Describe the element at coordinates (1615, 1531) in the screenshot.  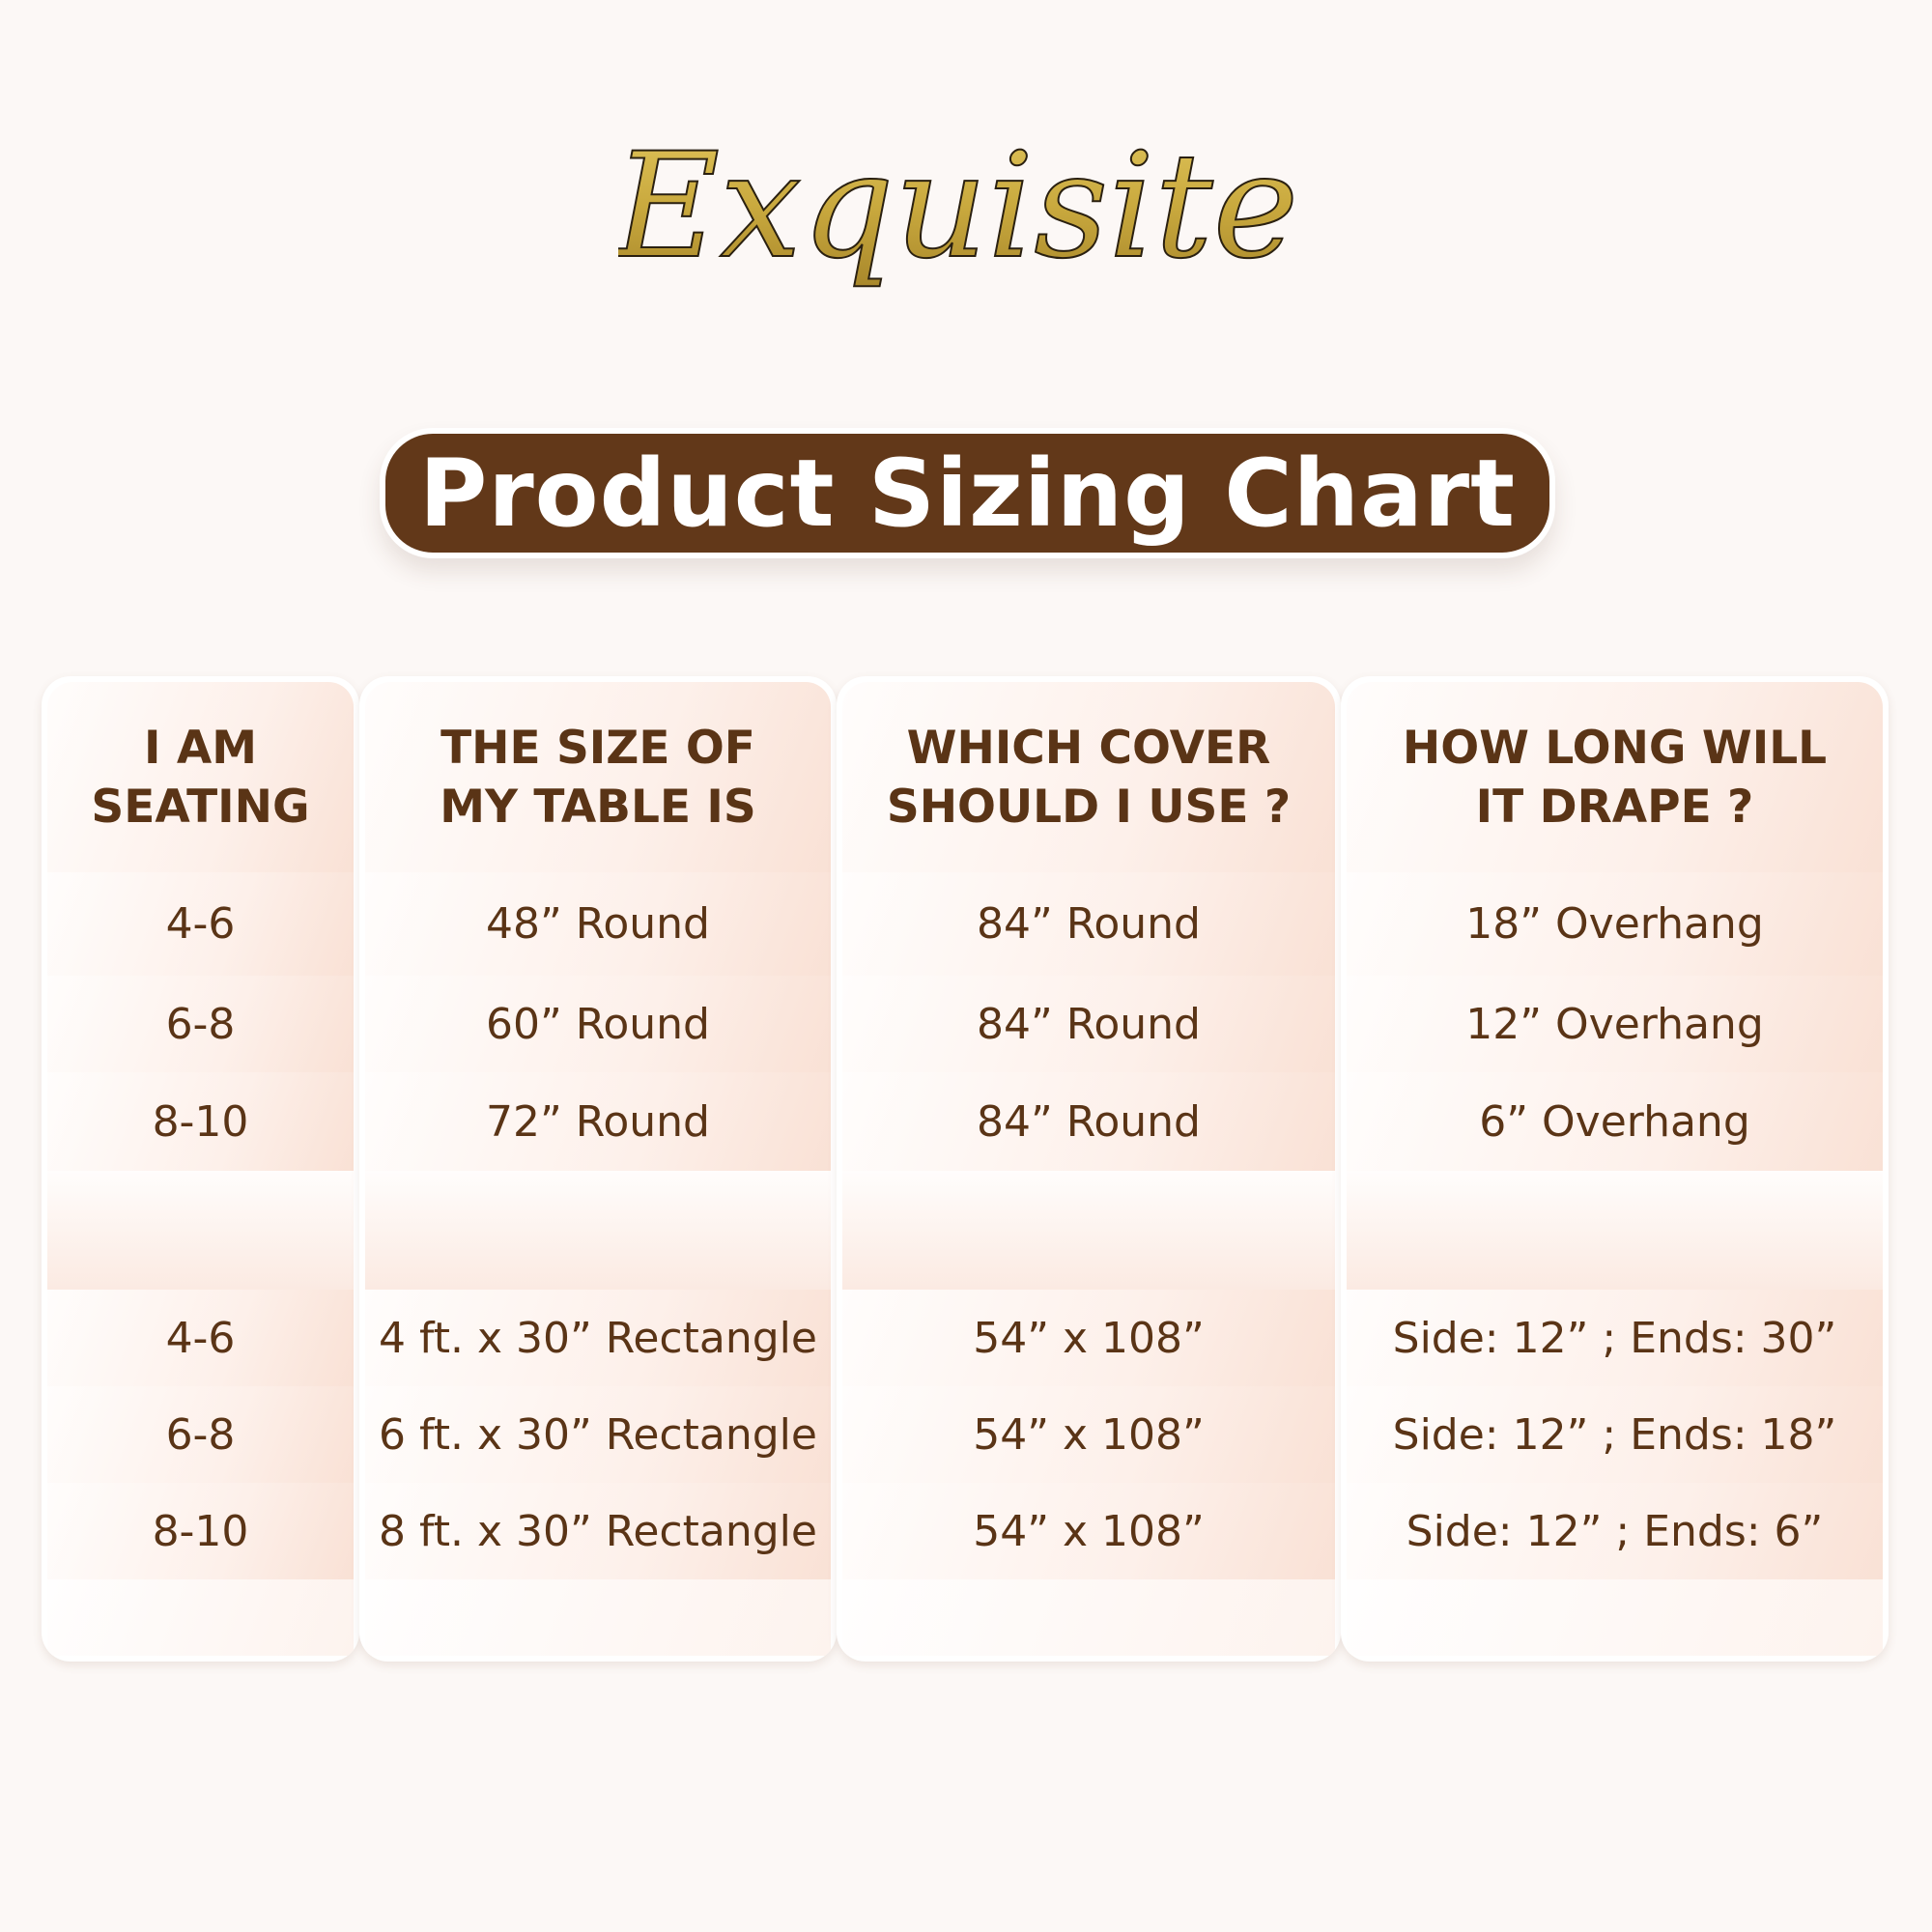
I see `table-cell: Side: 12” ; Ends: 6”` at that location.